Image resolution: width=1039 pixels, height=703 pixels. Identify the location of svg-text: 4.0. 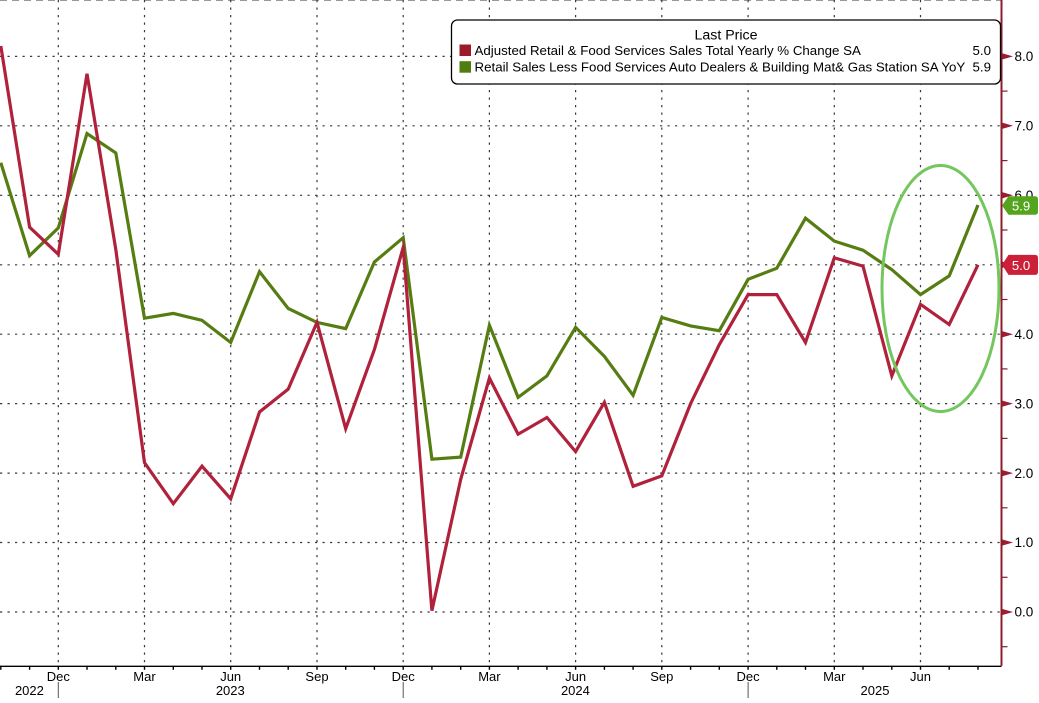
(1024, 334).